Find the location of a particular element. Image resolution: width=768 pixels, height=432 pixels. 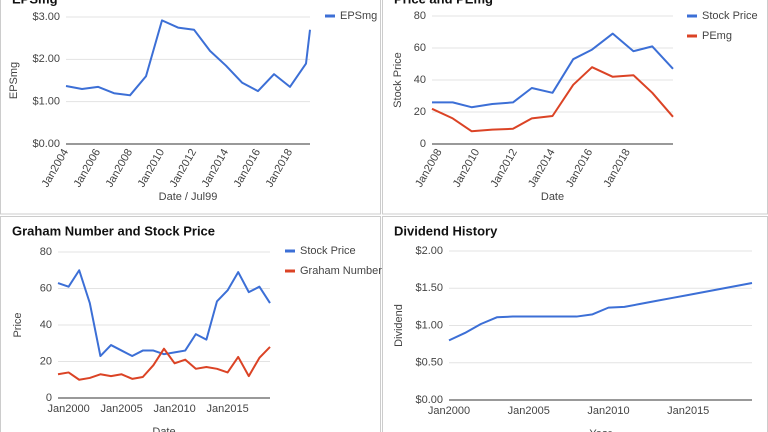

y-tick-label: $3.00 is located at coordinates (46, 17).